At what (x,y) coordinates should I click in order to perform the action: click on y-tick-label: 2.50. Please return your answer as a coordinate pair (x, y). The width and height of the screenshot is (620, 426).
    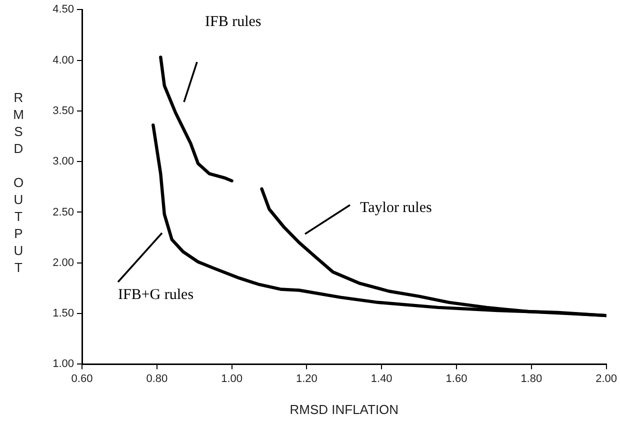
    Looking at the image, I should click on (63, 212).